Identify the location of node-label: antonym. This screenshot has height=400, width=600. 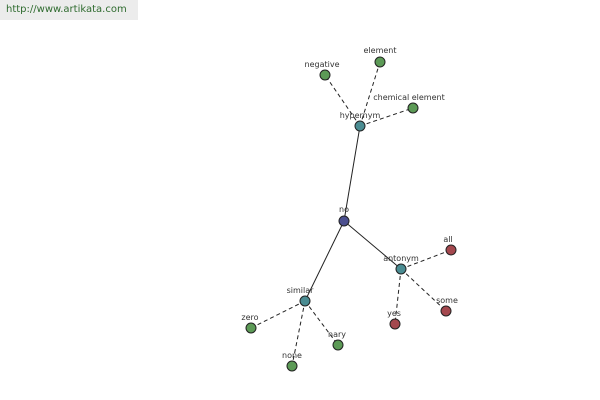
(401, 258).